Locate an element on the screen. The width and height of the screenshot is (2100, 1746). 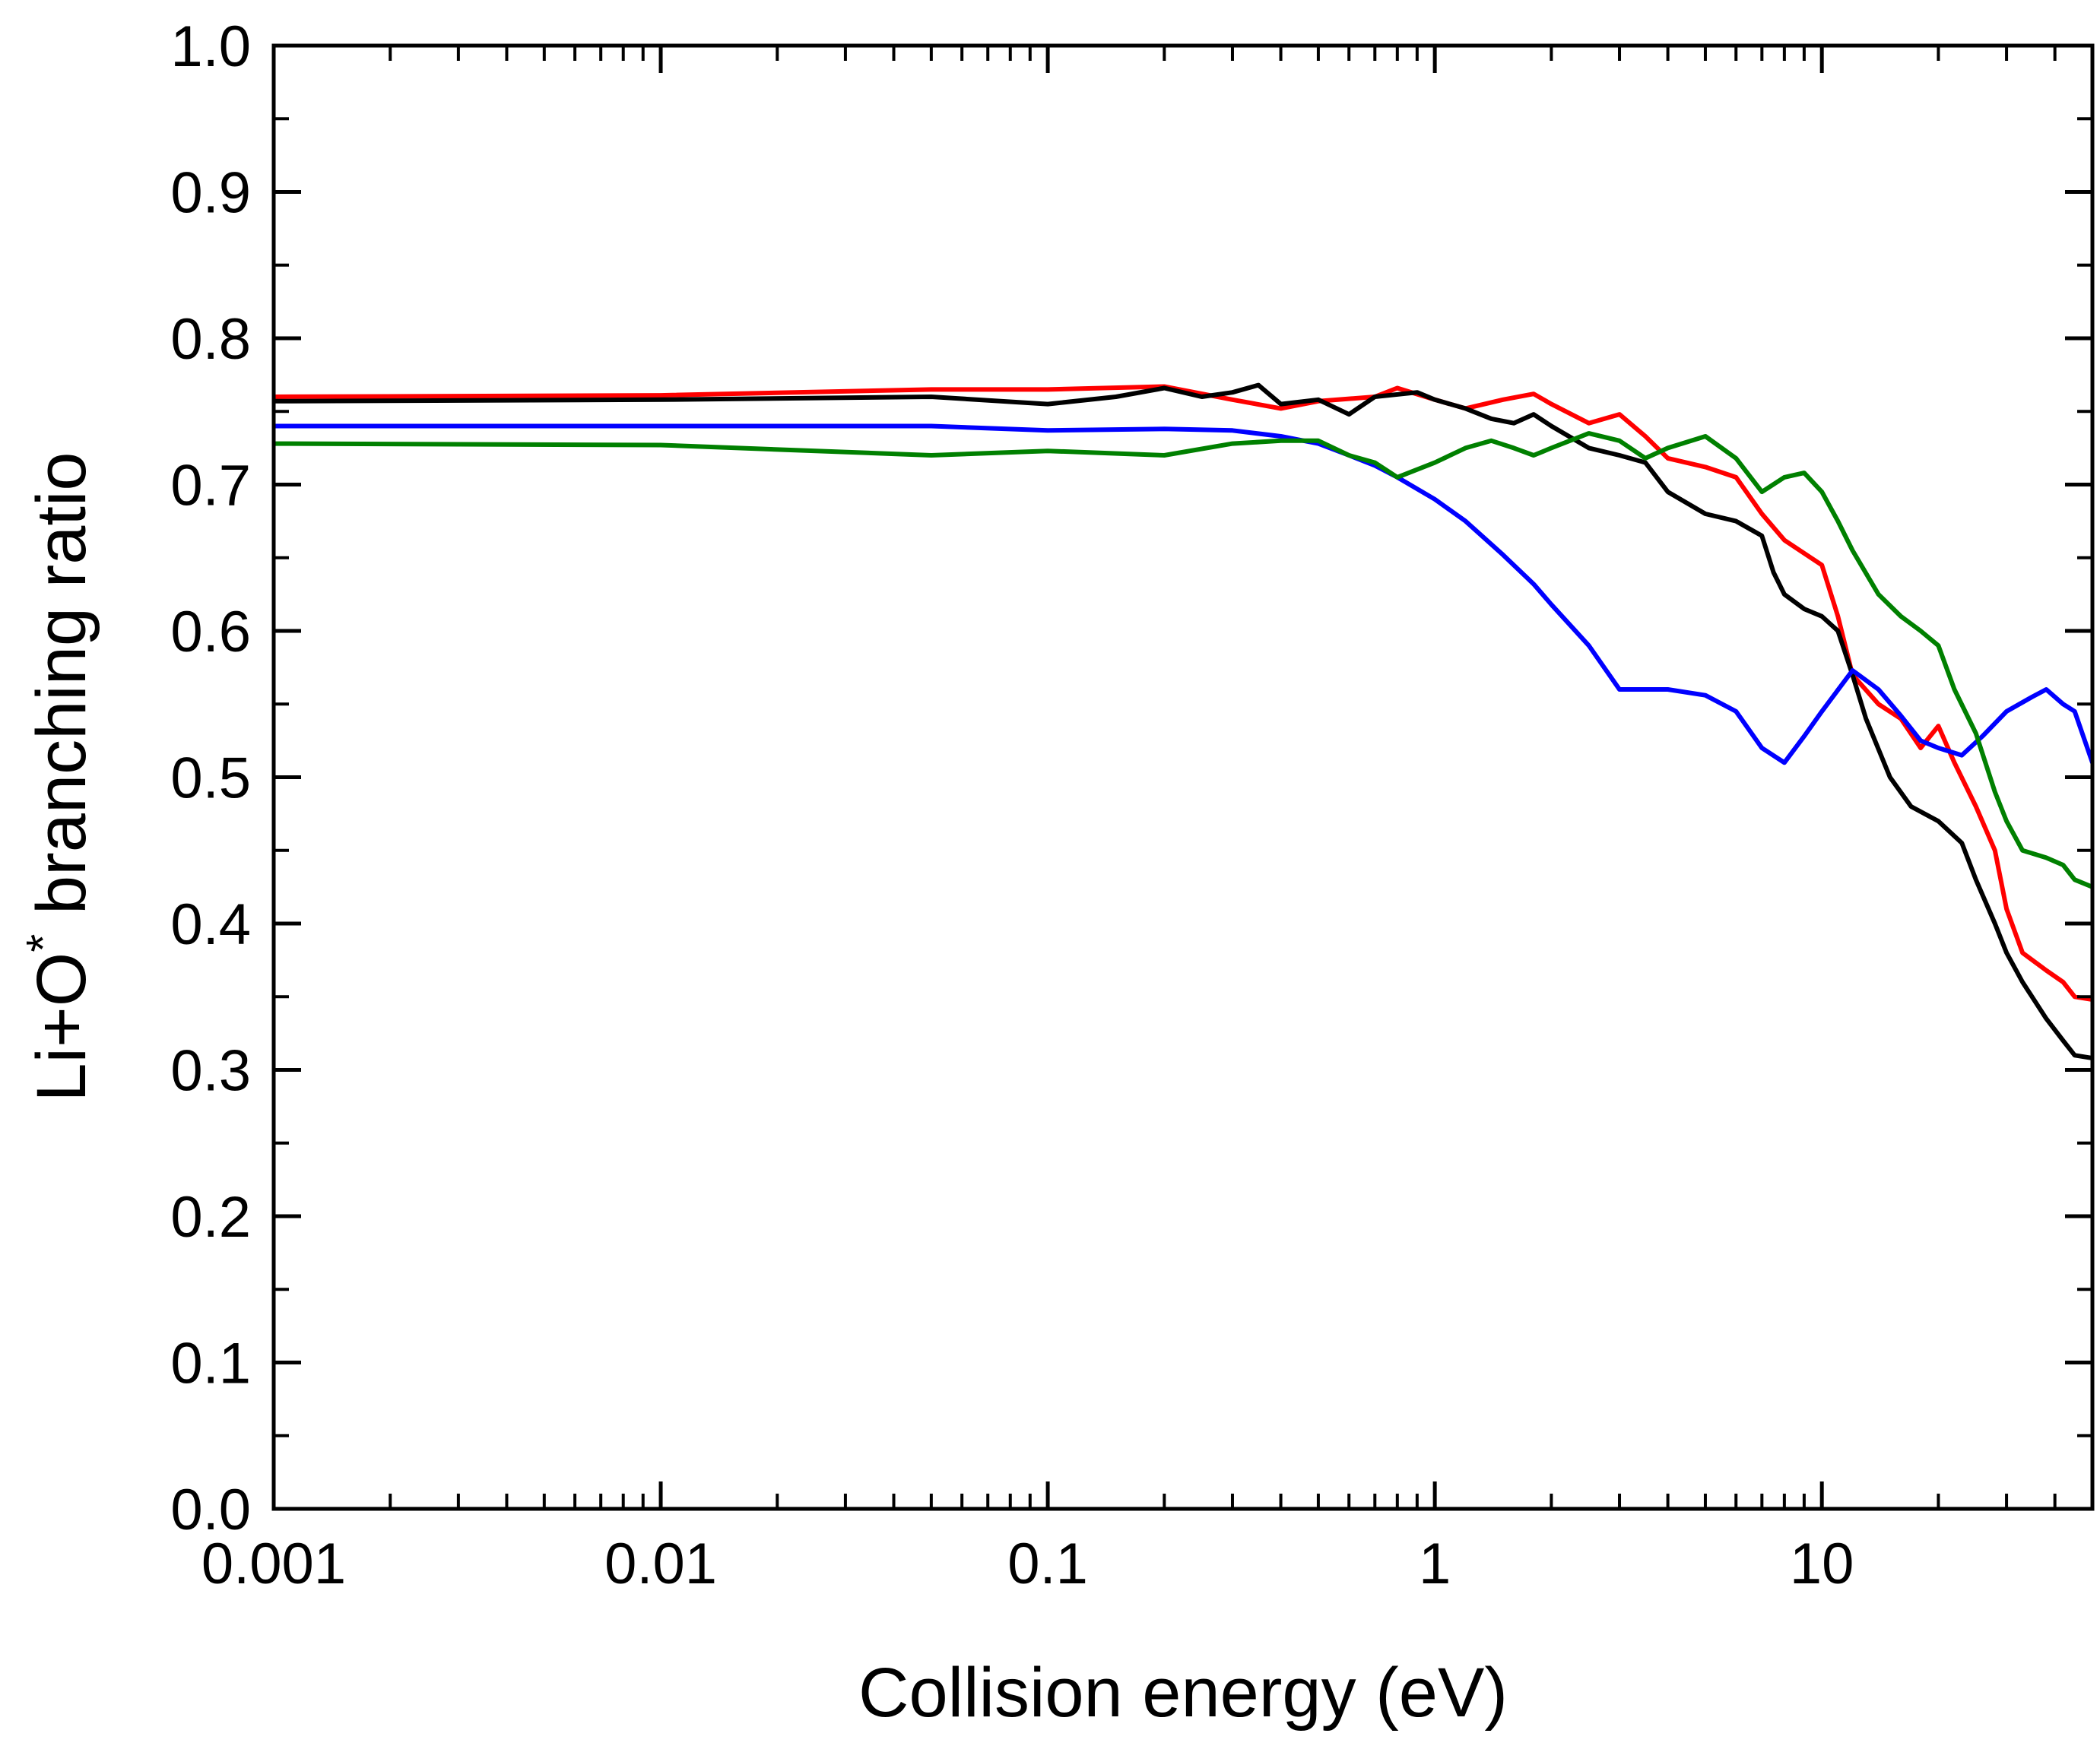
x-tick-label: 0.01 is located at coordinates (661, 1564).